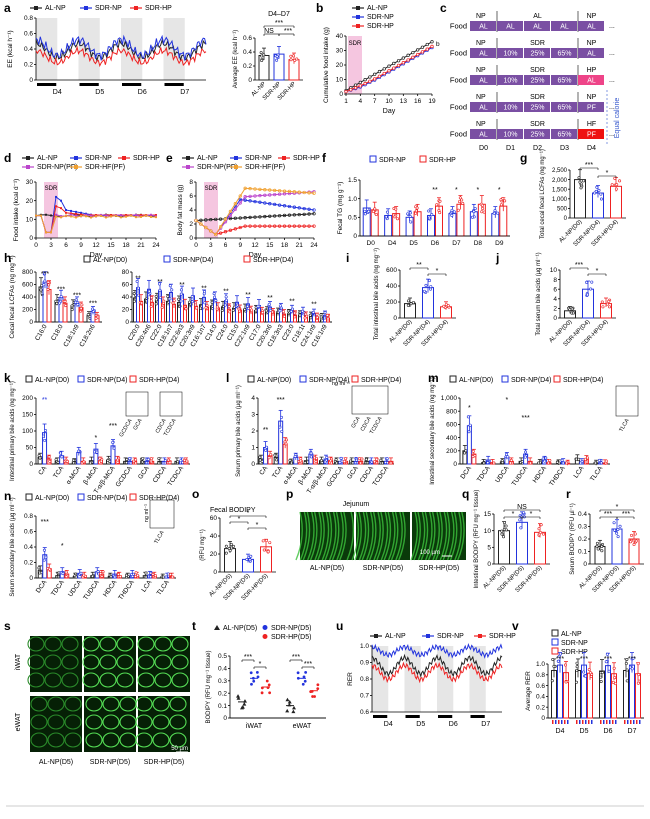  Describe the element at coordinates (211, 245) in the screenshot. I see `x-tick-label: 3` at that location.